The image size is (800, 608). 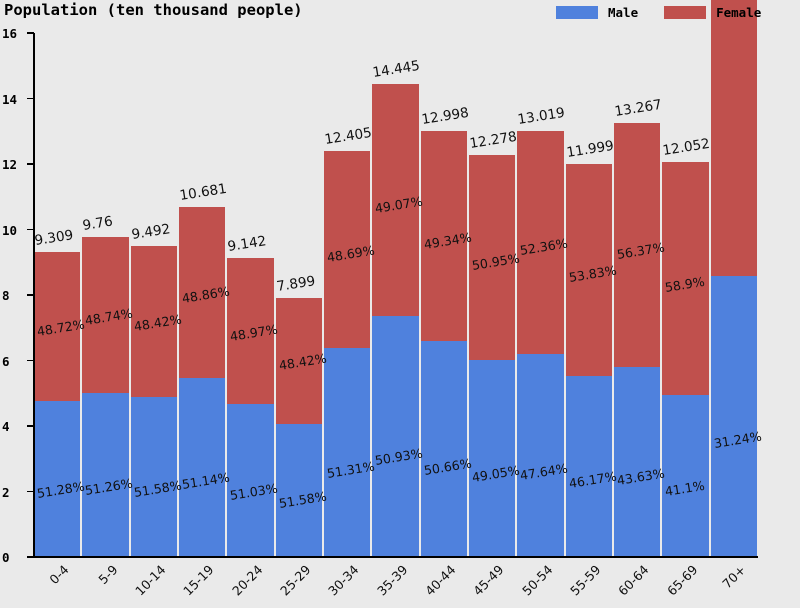 I want to click on bar-segment-male-70+, so click(x=733, y=416).